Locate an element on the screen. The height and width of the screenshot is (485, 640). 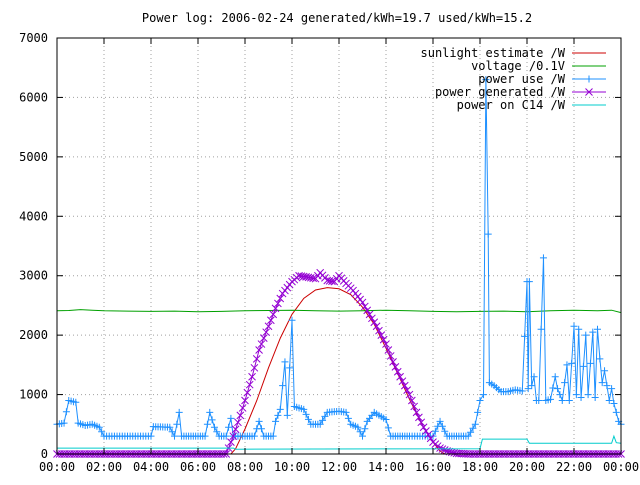
x-tick-label: 00:00 is located at coordinates (57, 467).